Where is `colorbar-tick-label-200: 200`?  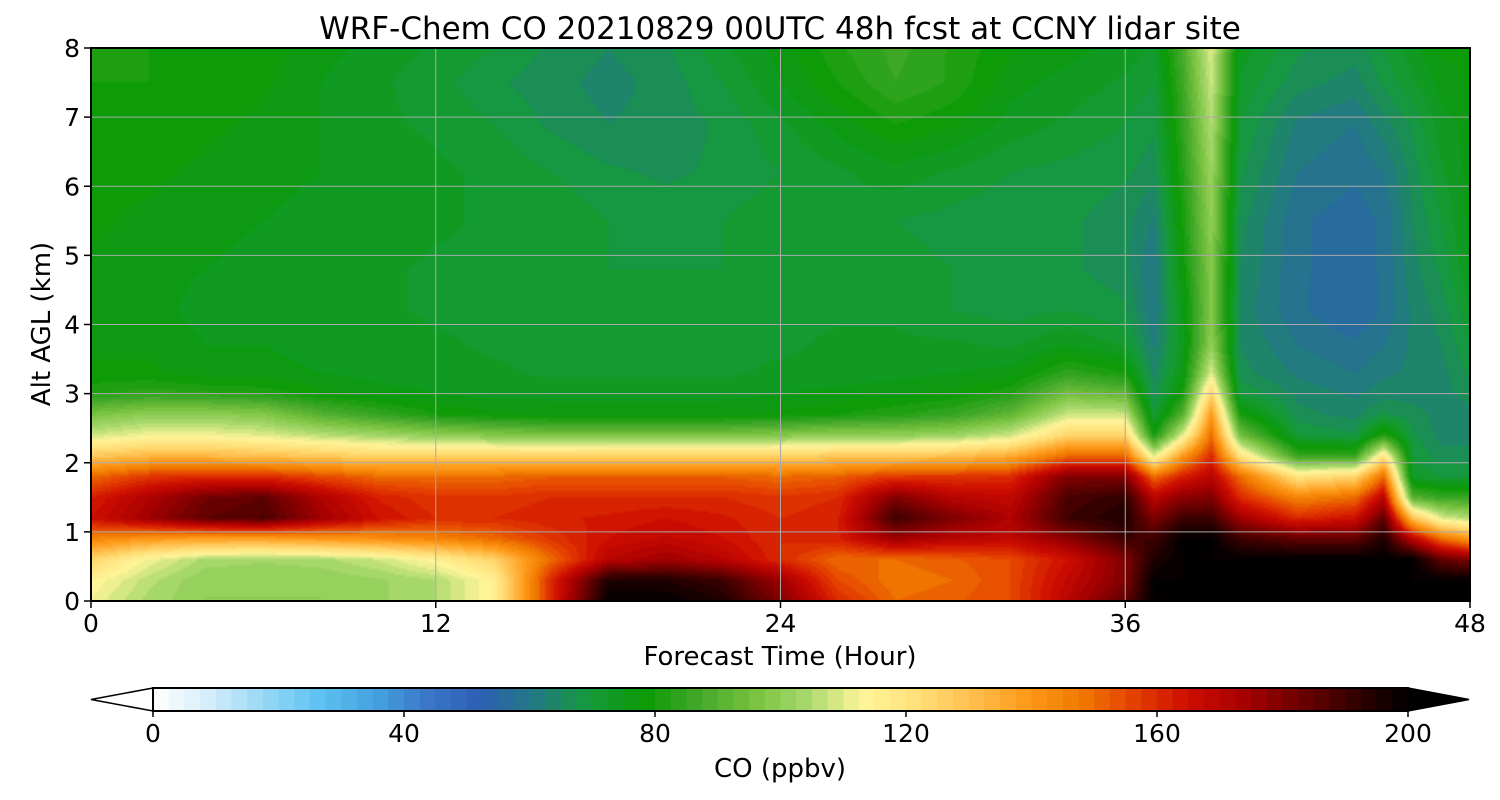
colorbar-tick-label-200: 200 is located at coordinates (1408, 733).